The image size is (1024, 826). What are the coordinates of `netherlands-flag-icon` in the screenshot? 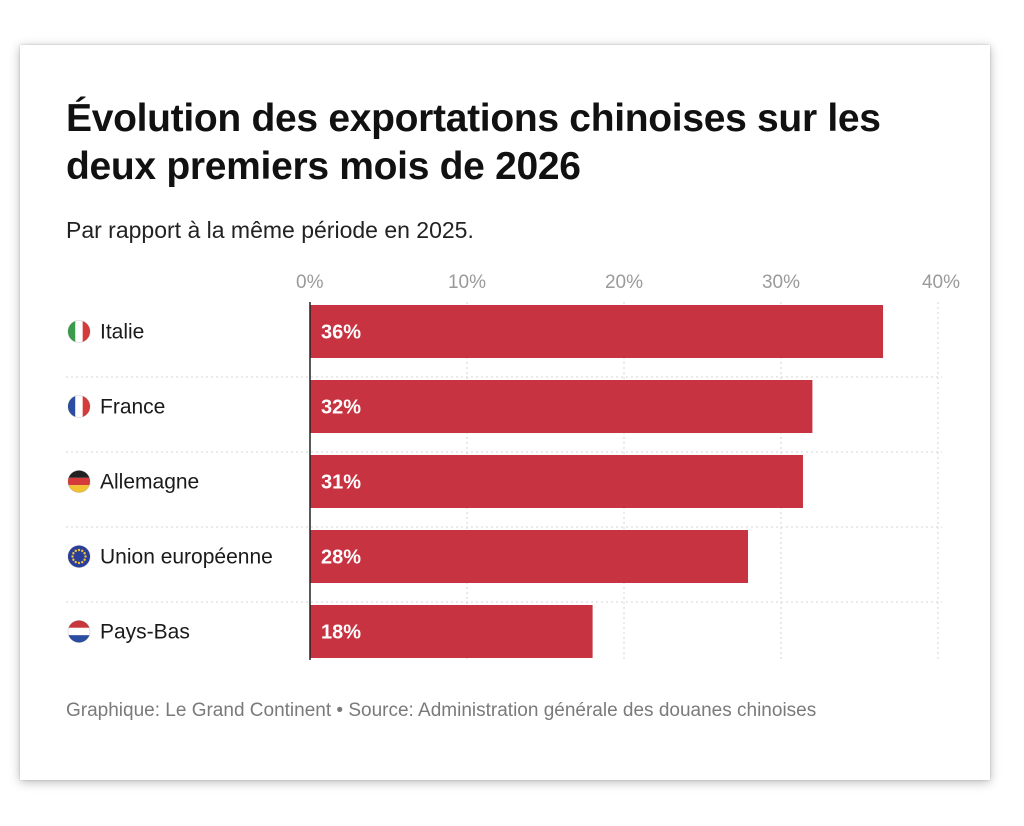 It's located at (79, 631).